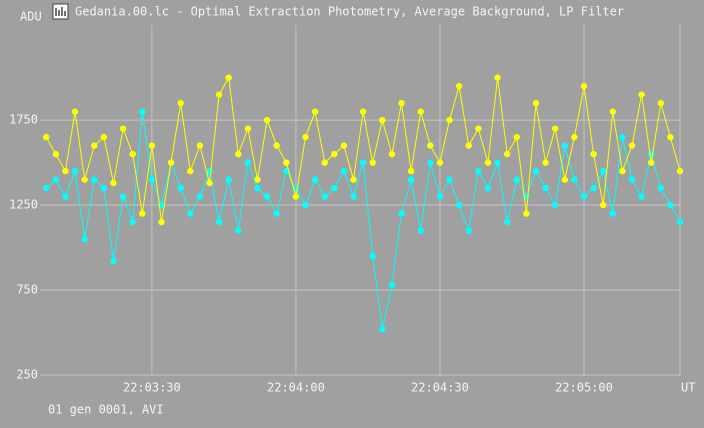 This screenshot has width=704, height=428. What do you see at coordinates (27, 290) in the screenshot?
I see `y-tick-label: 750` at bounding box center [27, 290].